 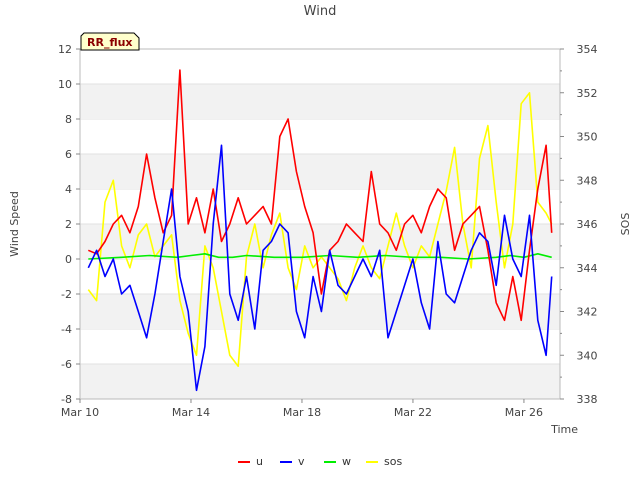 I want to click on y2-tick-label: 346, so click(x=587, y=224).